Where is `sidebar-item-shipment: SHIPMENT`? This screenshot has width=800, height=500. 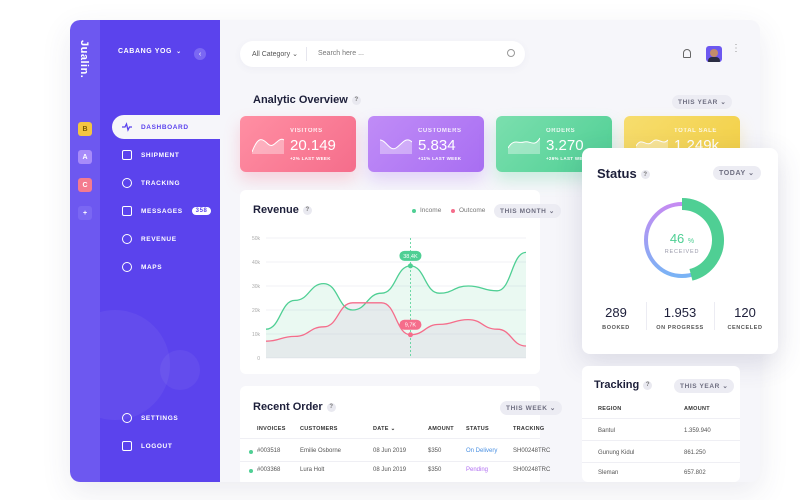 sidebar-item-shipment: SHIPMENT is located at coordinates (166, 155).